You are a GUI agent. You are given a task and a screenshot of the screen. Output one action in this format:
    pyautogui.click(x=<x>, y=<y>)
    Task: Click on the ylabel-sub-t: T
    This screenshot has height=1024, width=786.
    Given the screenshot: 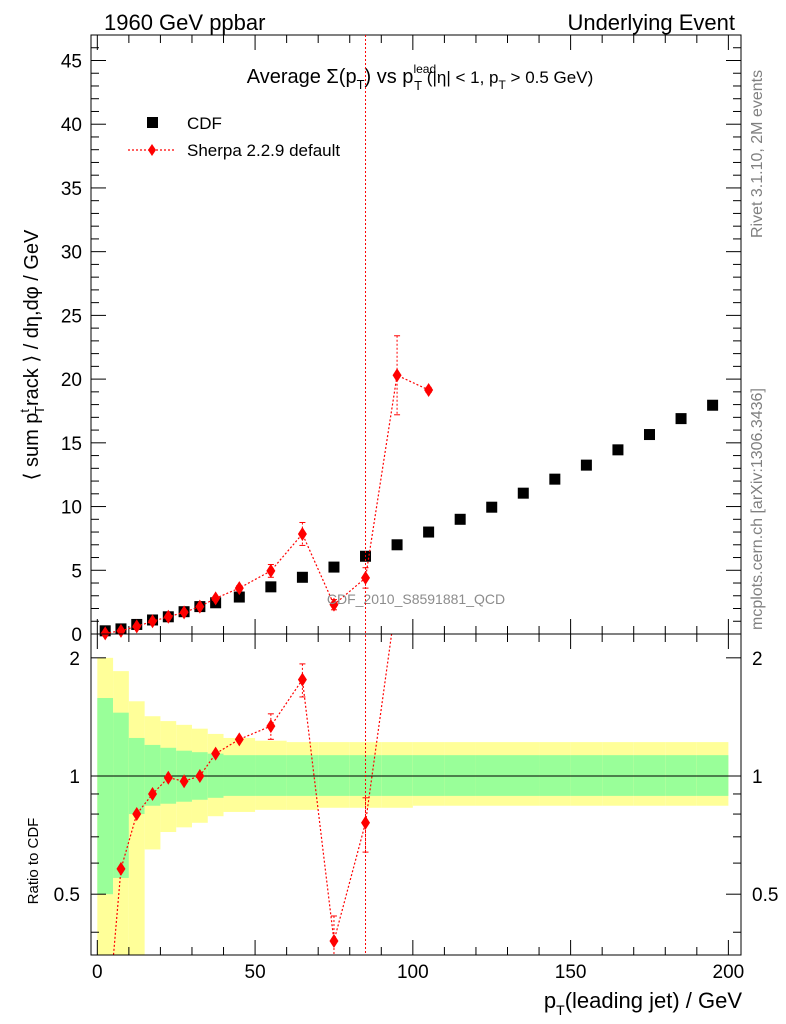 What is the action you would take?
    pyautogui.click(x=39, y=410)
    